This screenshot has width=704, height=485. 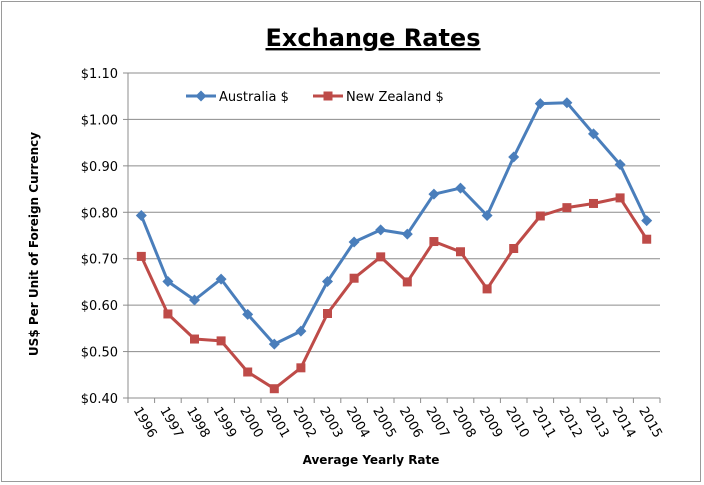 What do you see at coordinates (395, 97) in the screenshot?
I see `legend-label: New Zealand $` at bounding box center [395, 97].